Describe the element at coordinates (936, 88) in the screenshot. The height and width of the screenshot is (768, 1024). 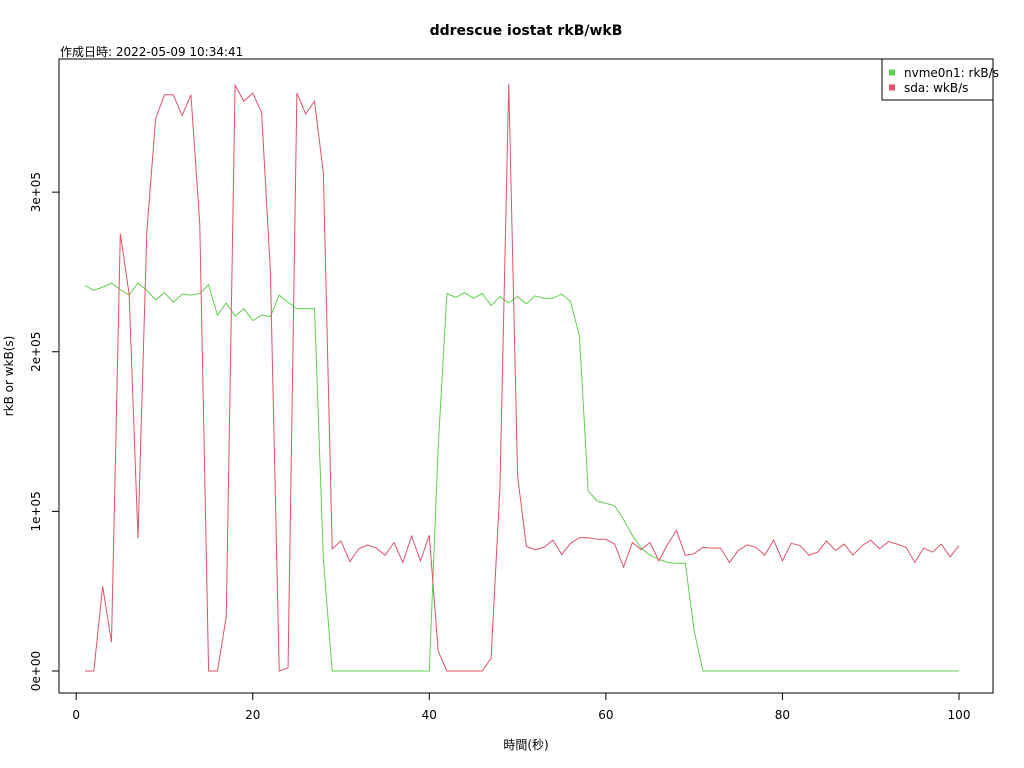
I see `legend-label: sda: wkB/s` at that location.